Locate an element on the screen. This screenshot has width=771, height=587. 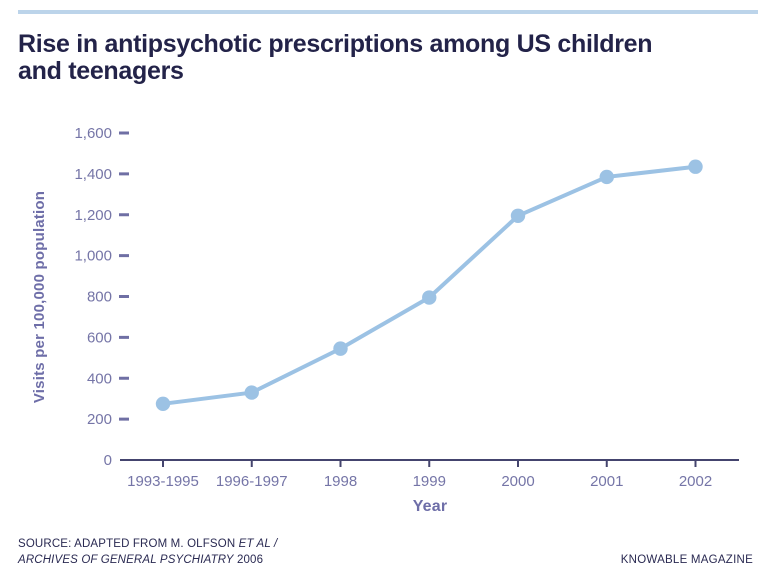
publisher-credit: KNOWABLE MAGAZINE is located at coordinates (686, 560).